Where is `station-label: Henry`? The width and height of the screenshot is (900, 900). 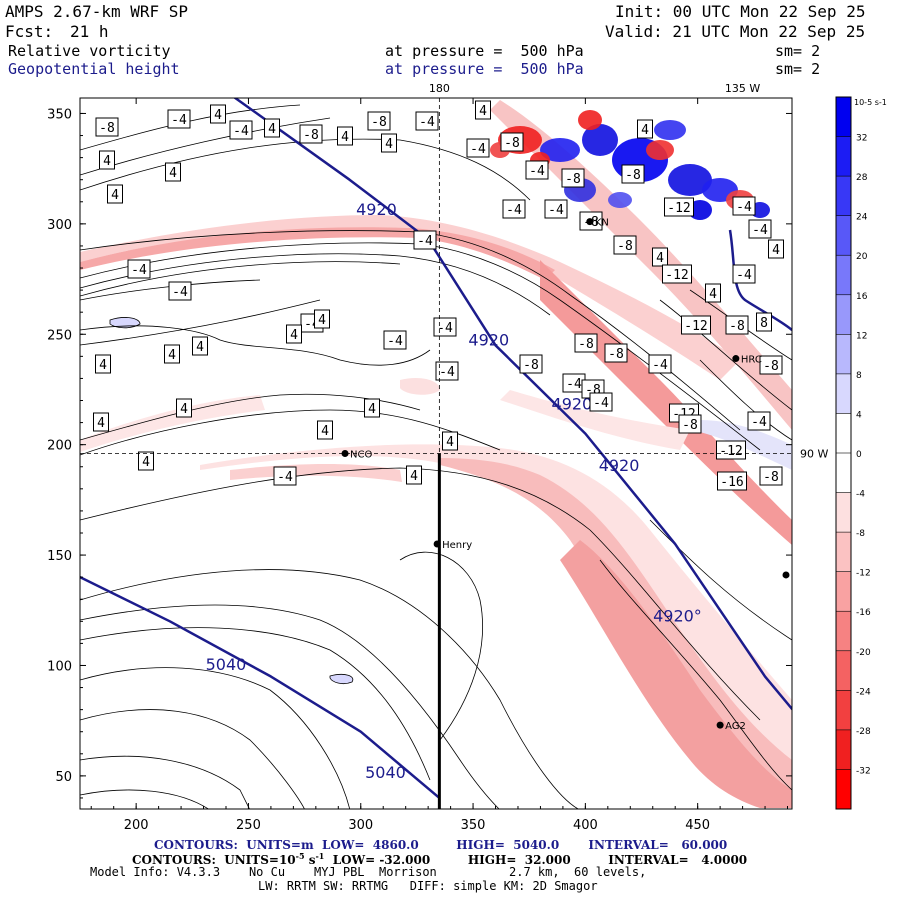
station-label: Henry is located at coordinates (457, 545).